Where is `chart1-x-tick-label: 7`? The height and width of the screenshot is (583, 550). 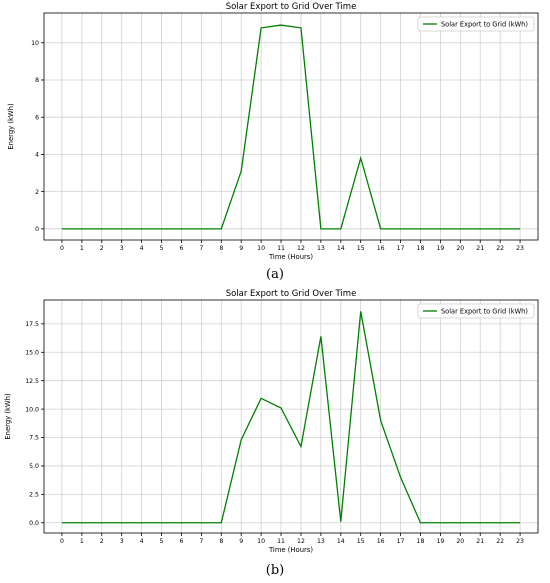
chart1-x-tick-label: 7 is located at coordinates (201, 541).